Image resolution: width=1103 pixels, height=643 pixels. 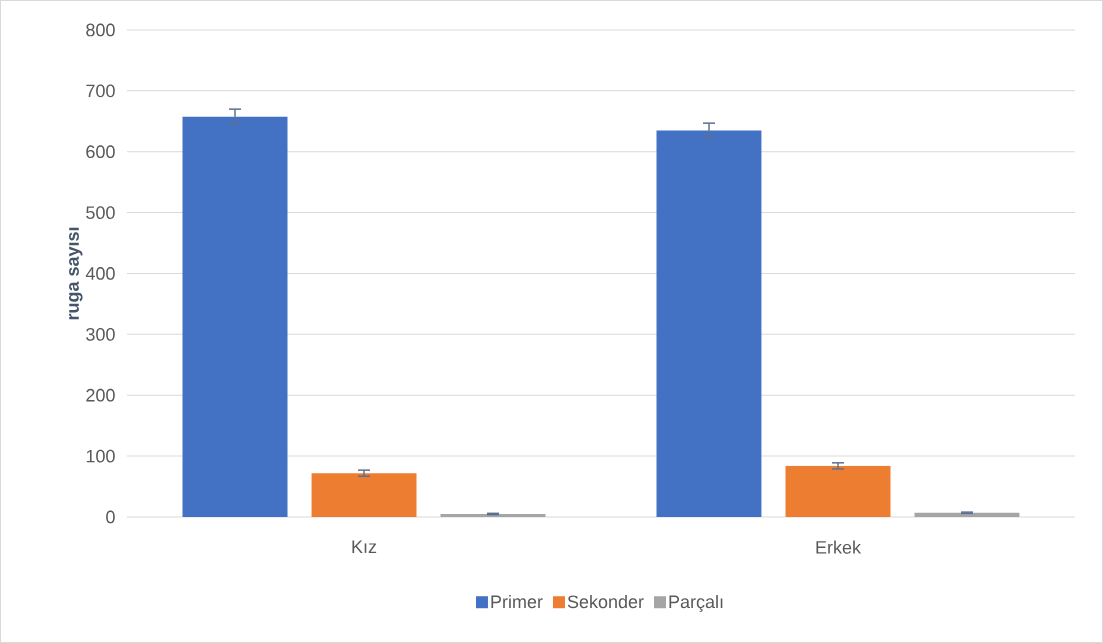 I want to click on legend-label: Parçalı, so click(x=696, y=603).